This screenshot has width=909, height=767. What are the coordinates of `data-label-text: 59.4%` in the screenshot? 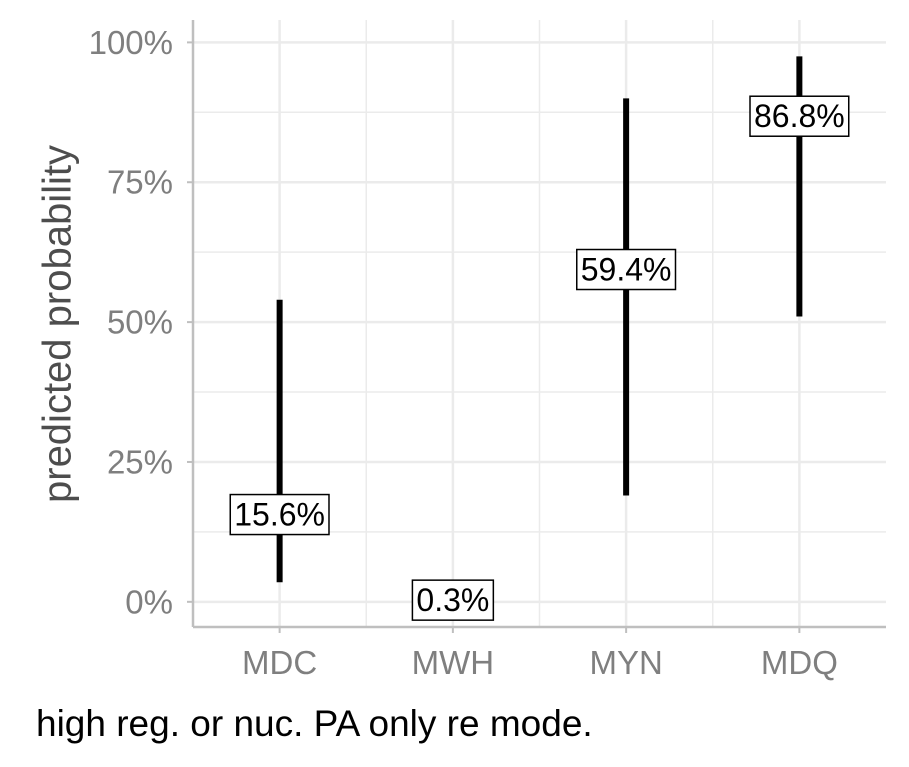 It's located at (626, 270).